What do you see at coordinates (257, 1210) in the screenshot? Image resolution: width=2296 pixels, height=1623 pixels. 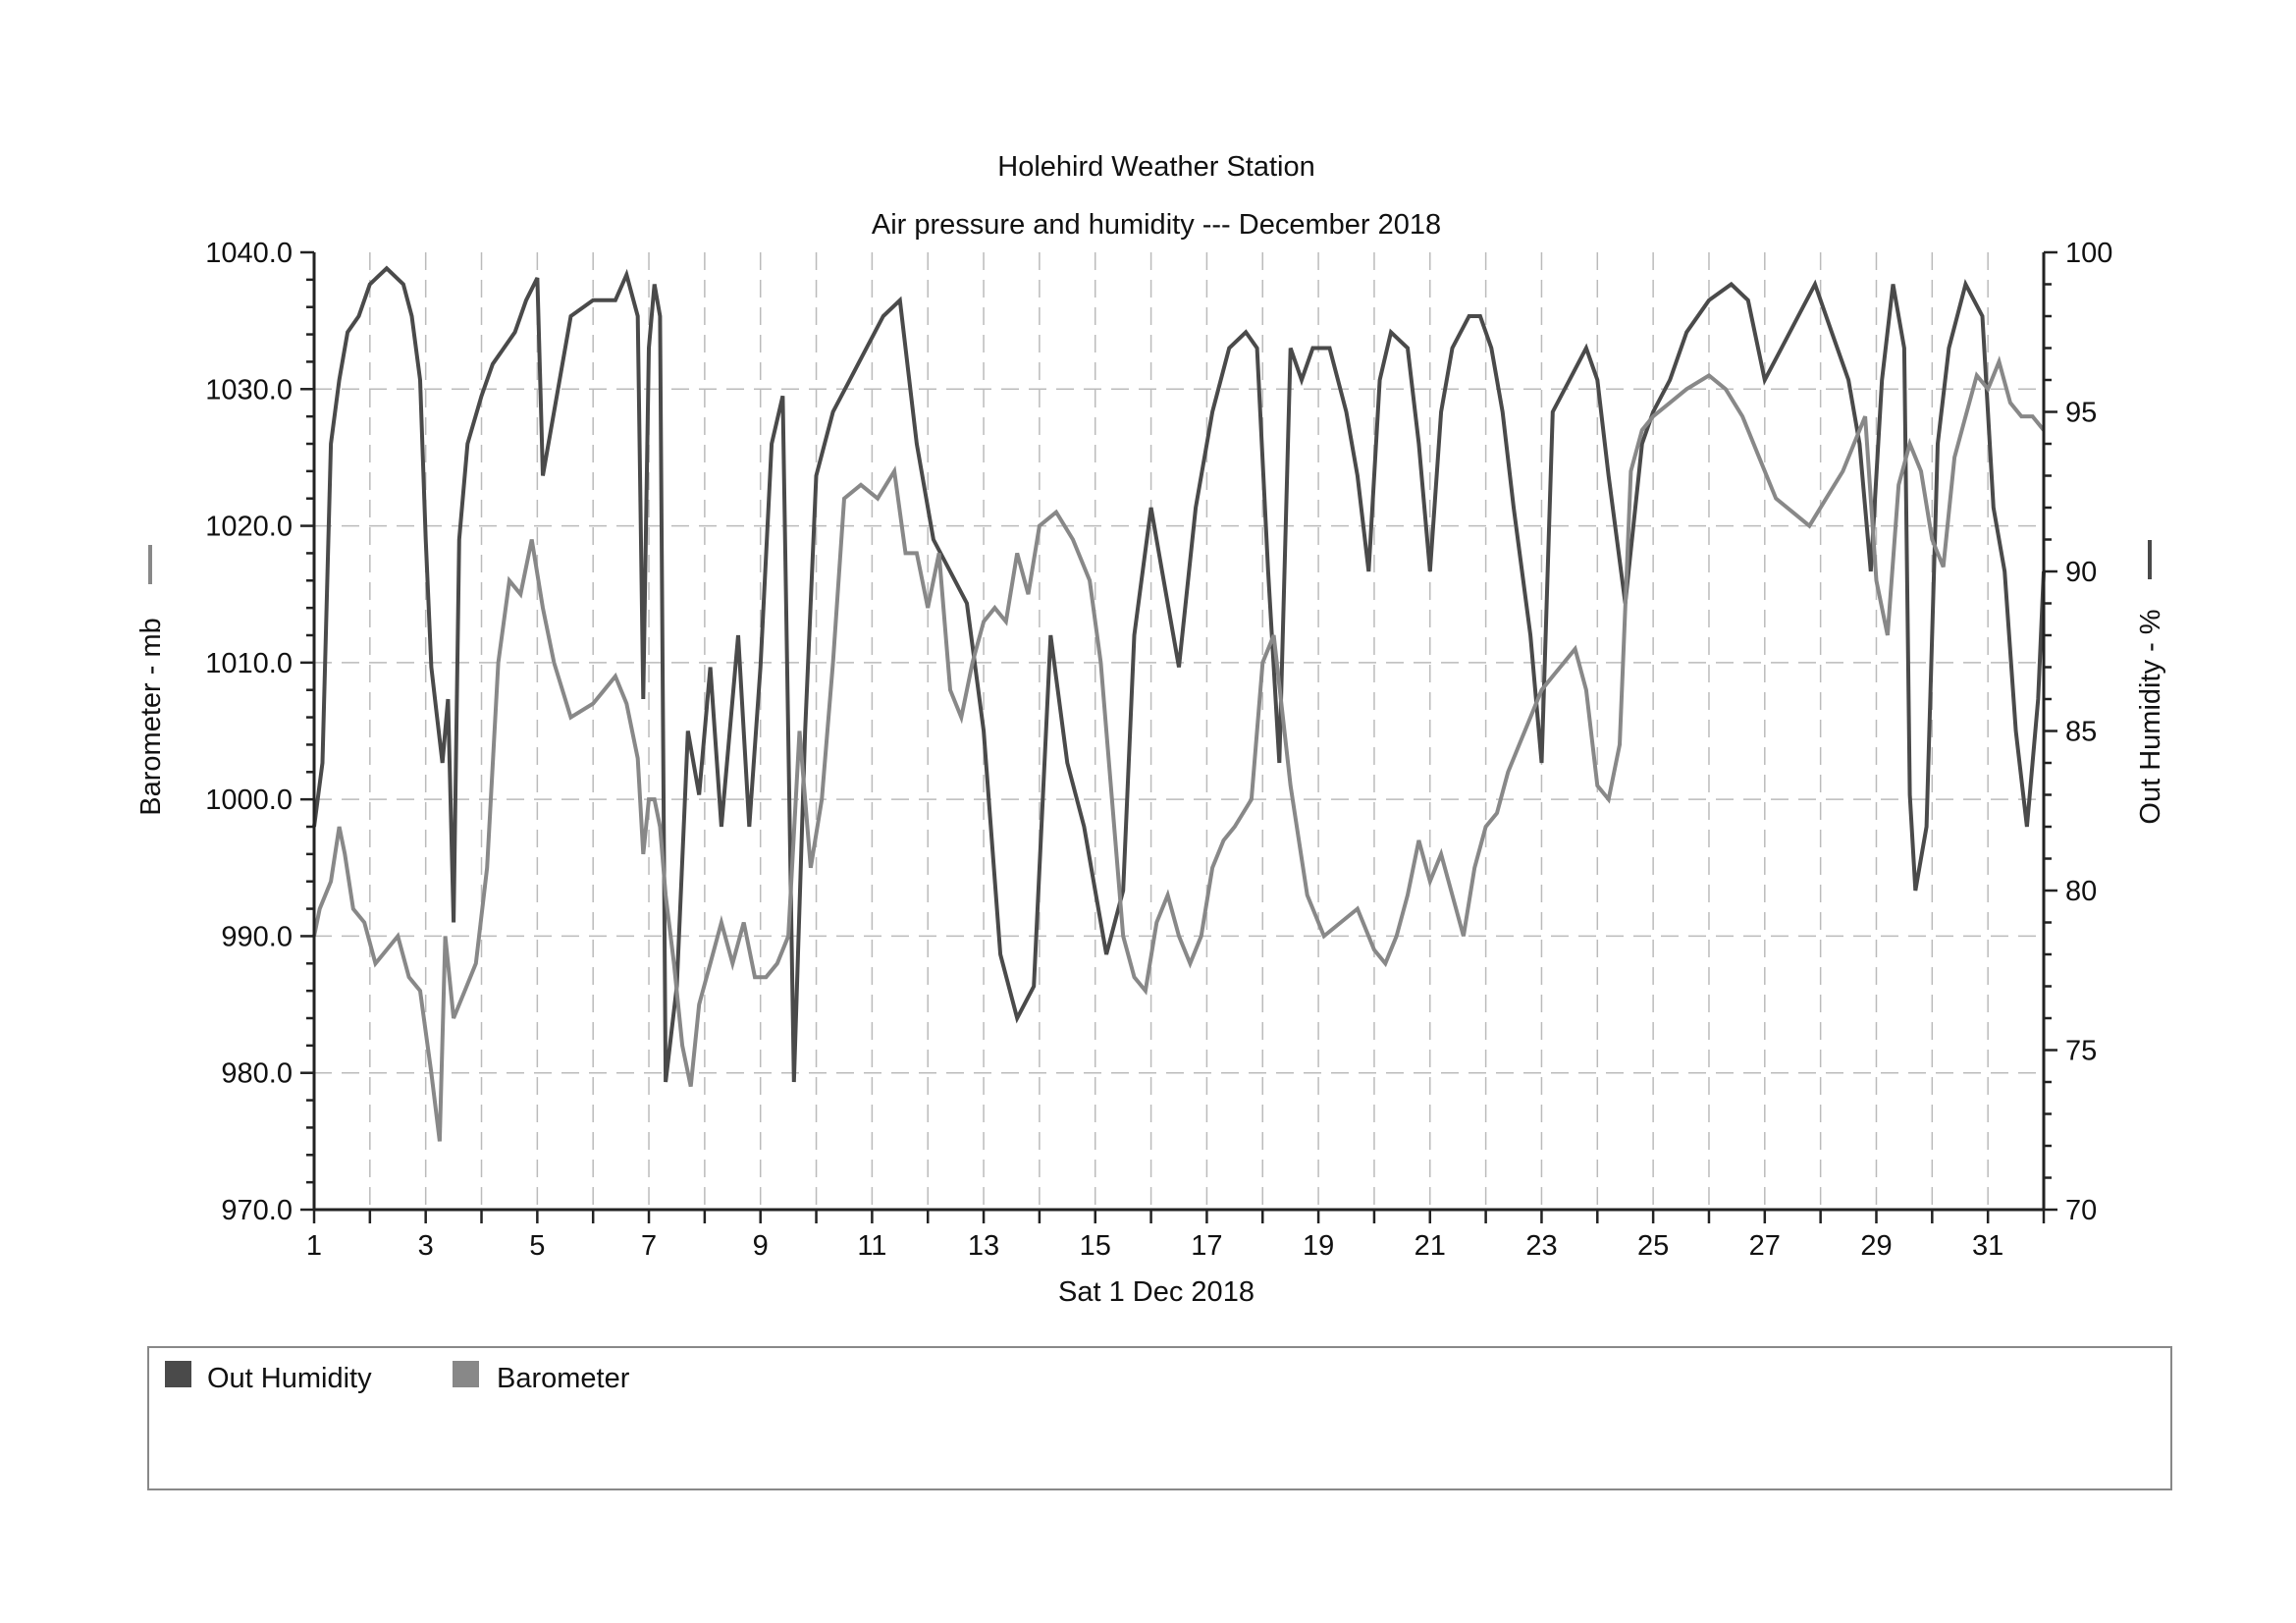 I see `y-left-tick-label: 970.0` at bounding box center [257, 1210].